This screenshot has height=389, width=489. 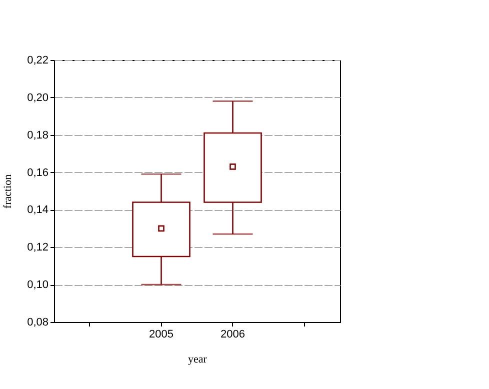 What do you see at coordinates (37, 322) in the screenshot?
I see `y-tick-label: 0,08` at bounding box center [37, 322].